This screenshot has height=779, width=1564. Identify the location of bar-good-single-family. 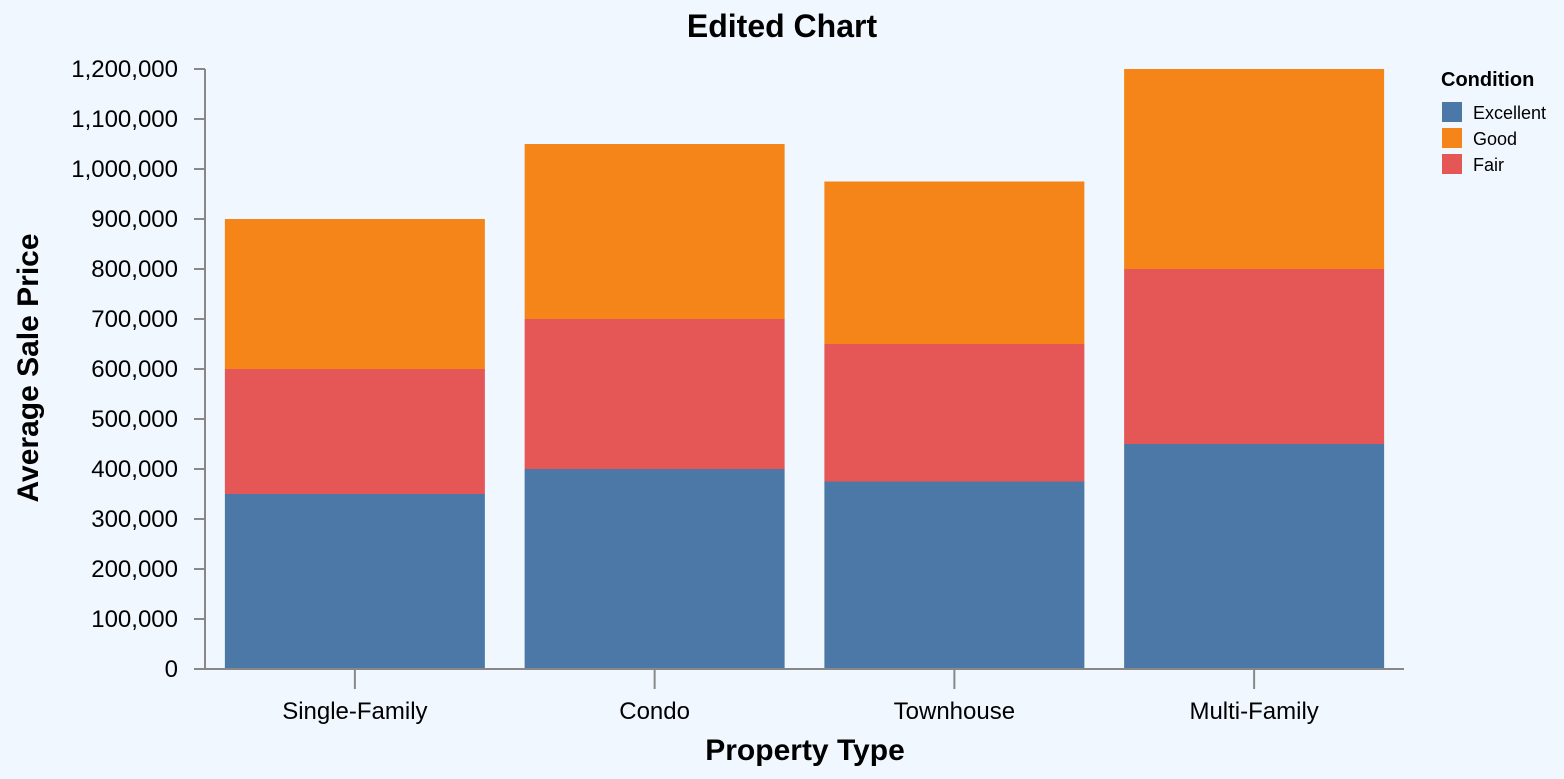
(354, 294).